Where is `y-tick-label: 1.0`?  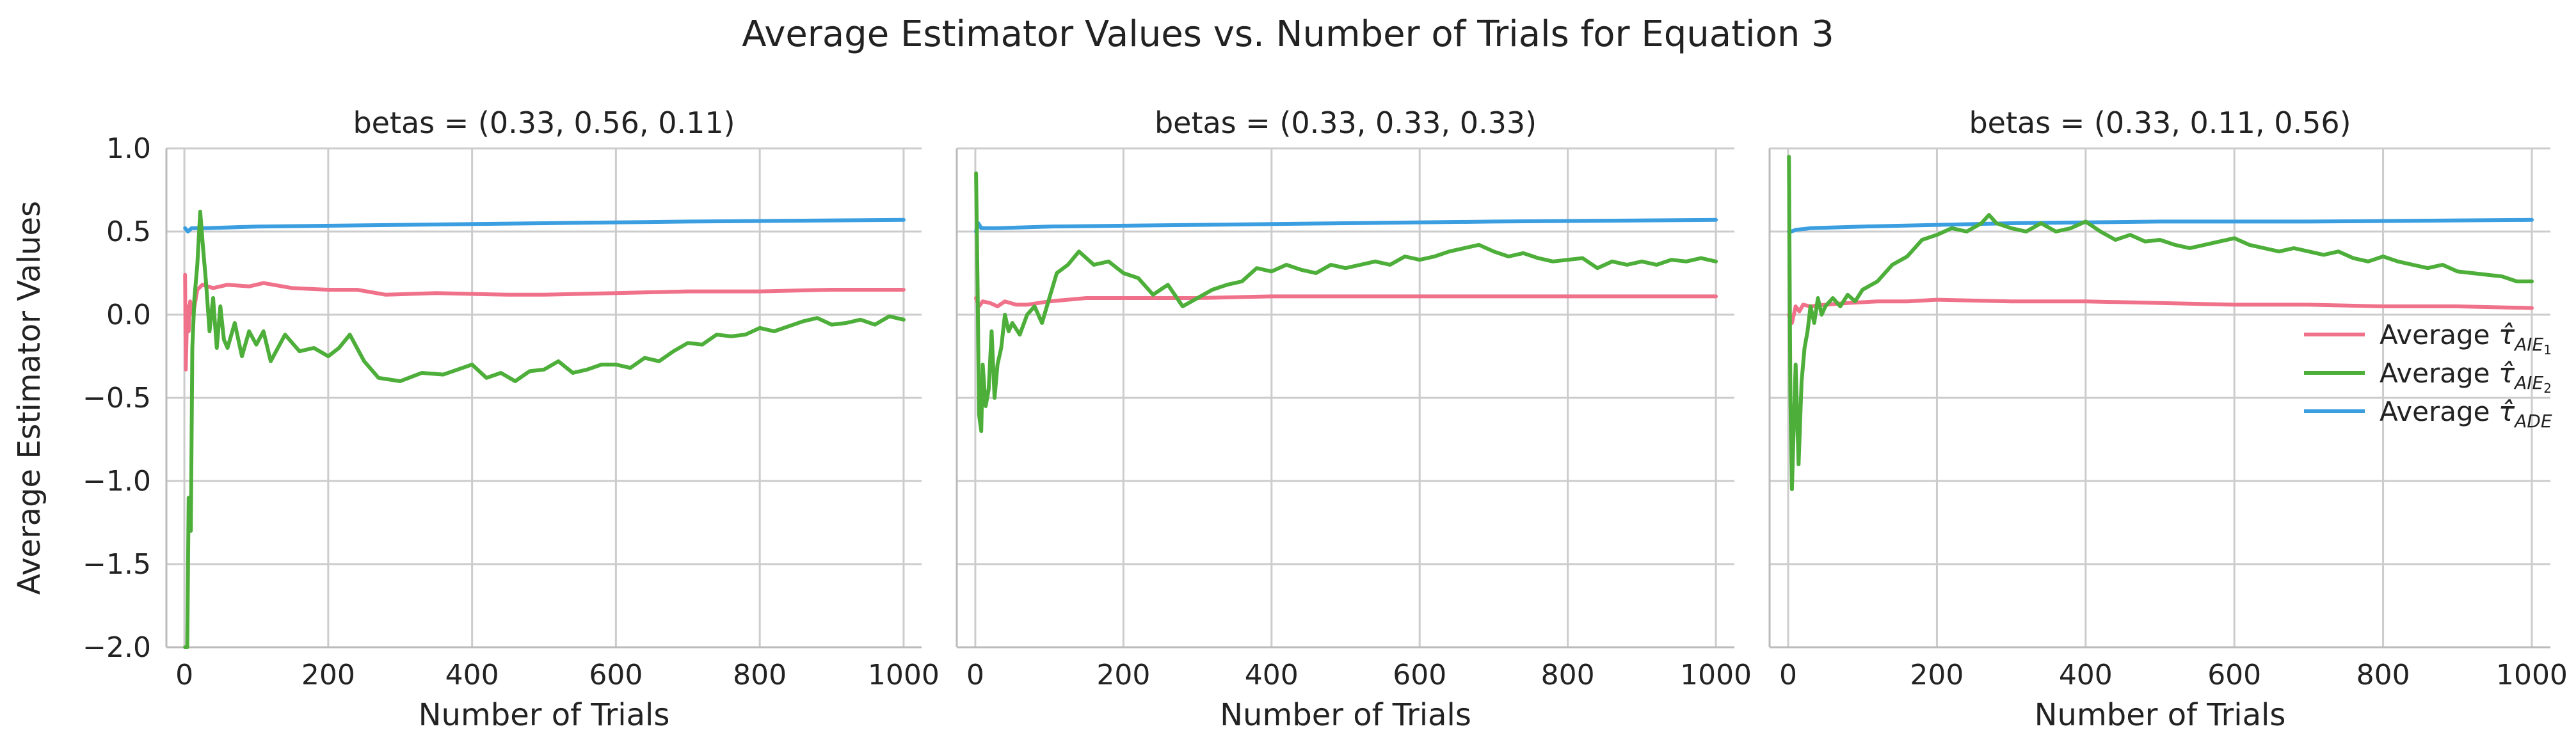 y-tick-label: 1.0 is located at coordinates (128, 148).